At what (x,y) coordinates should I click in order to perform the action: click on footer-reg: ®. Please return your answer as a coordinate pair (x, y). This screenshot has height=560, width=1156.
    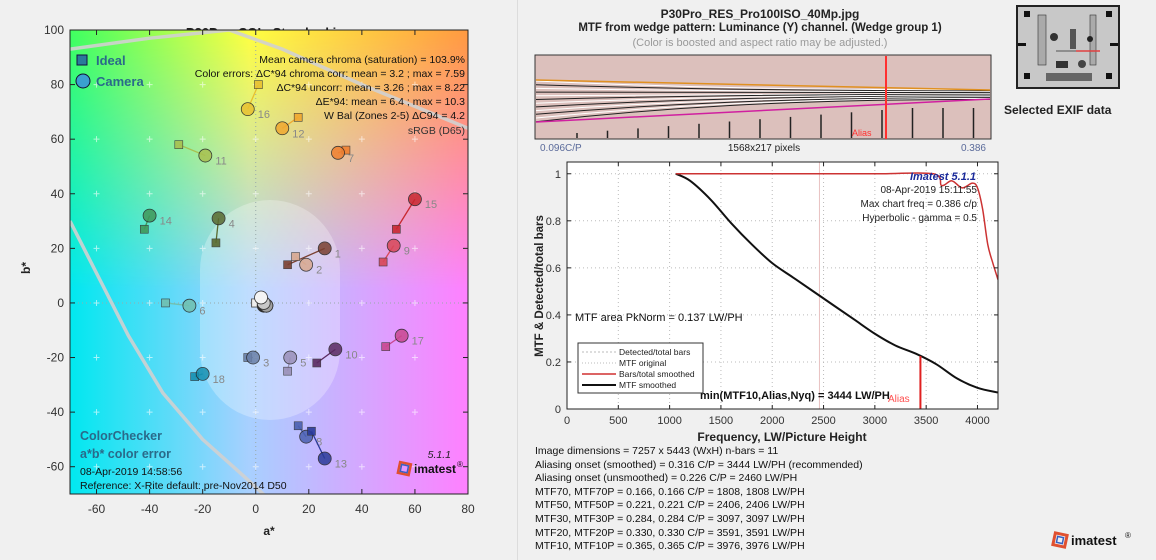
    Looking at the image, I should click on (1128, 535).